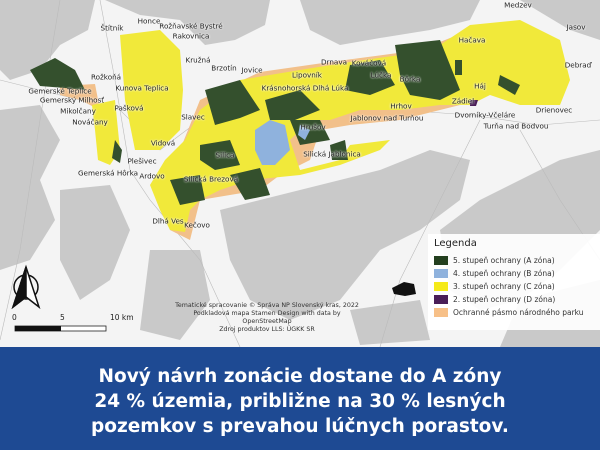  Describe the element at coordinates (142, 161) in the screenshot. I see `town-label: Plešivec` at that location.